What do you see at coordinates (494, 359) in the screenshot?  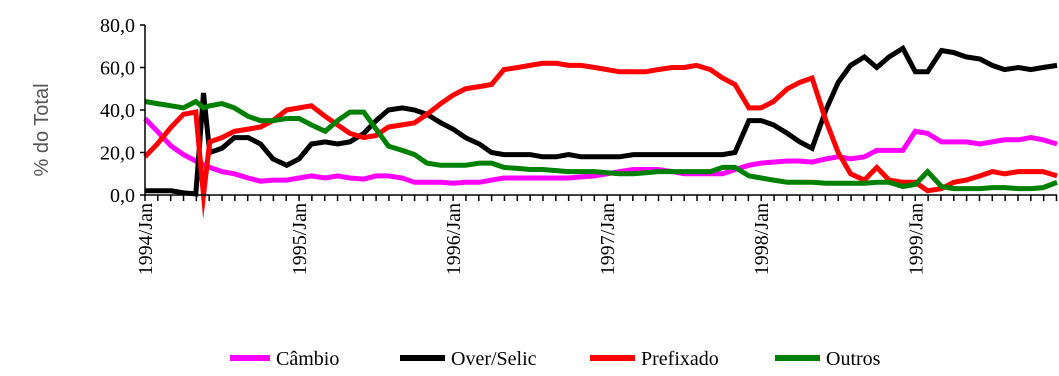 I see `legend-label: Over/Selic` at bounding box center [494, 359].